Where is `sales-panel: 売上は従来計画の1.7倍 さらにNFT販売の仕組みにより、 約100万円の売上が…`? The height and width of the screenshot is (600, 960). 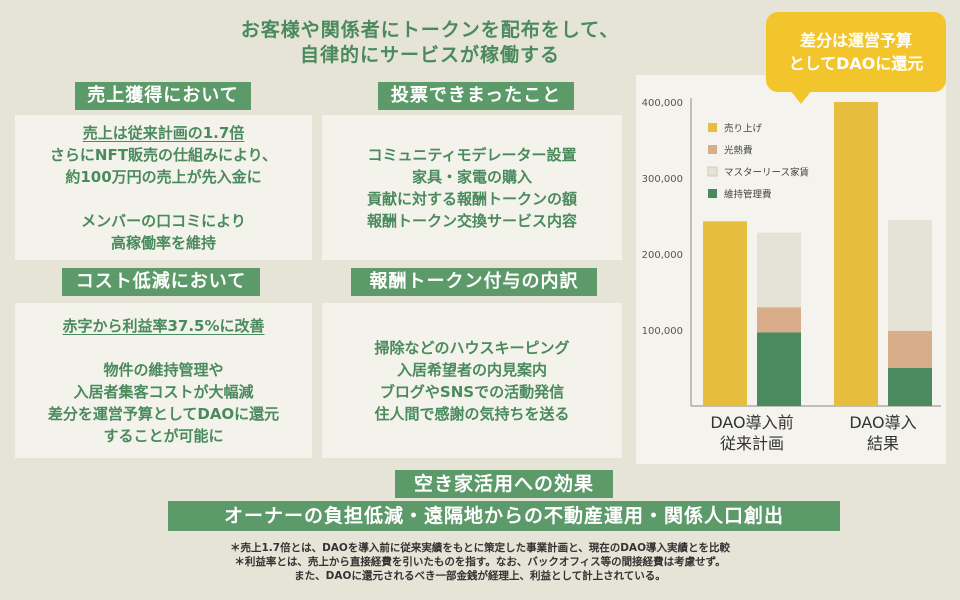 sales-panel: 売上は従来計画の1.7倍 さらにNFT販売の仕組みにより、 約100万円の売上が… is located at coordinates (163, 187).